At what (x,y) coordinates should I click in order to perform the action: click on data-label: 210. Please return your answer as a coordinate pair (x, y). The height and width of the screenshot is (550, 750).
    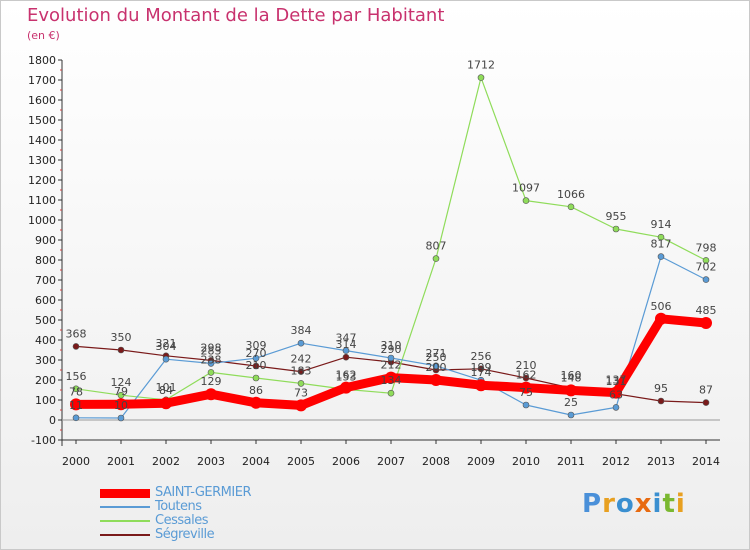
    Looking at the image, I should click on (526, 365).